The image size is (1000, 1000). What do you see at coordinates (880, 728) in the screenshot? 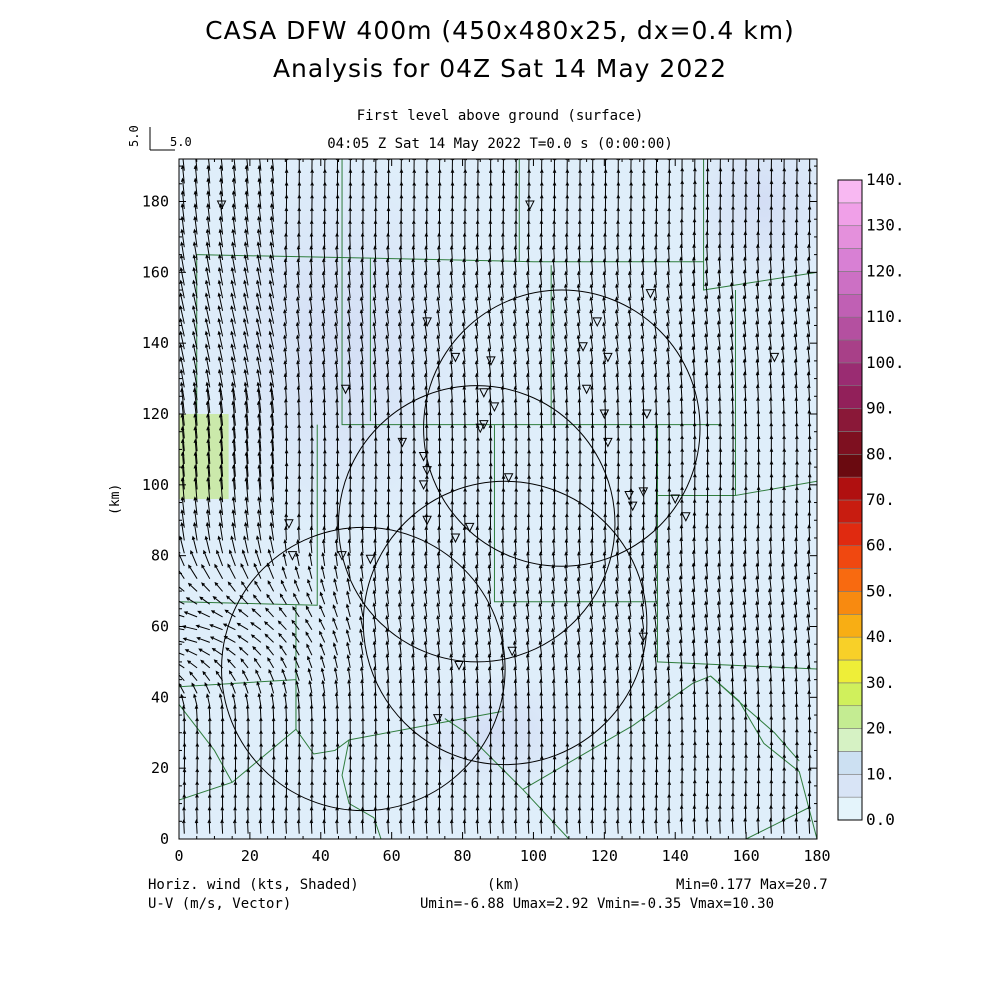
I see `colorbar-label: 20.` at bounding box center [880, 728].